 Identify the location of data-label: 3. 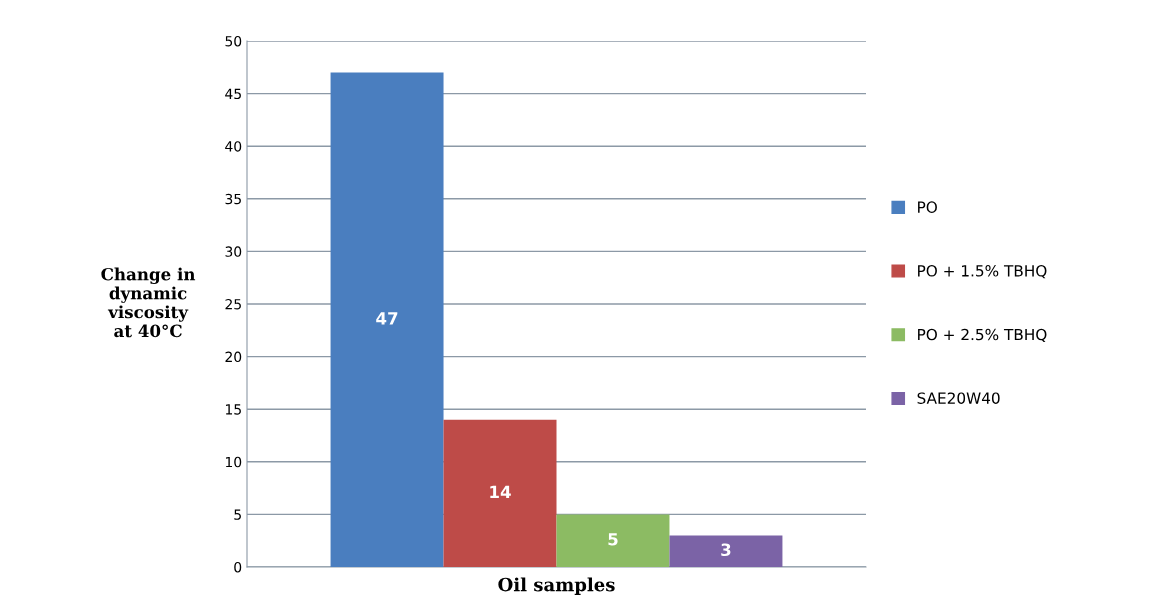
(726, 550).